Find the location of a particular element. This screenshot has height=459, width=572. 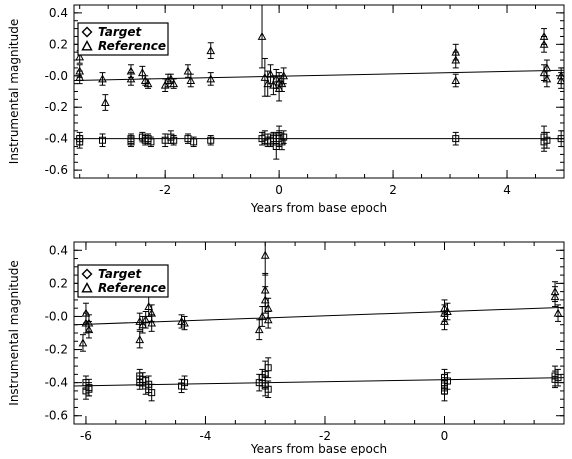

x-tick-label: -4 is located at coordinates (205, 436).